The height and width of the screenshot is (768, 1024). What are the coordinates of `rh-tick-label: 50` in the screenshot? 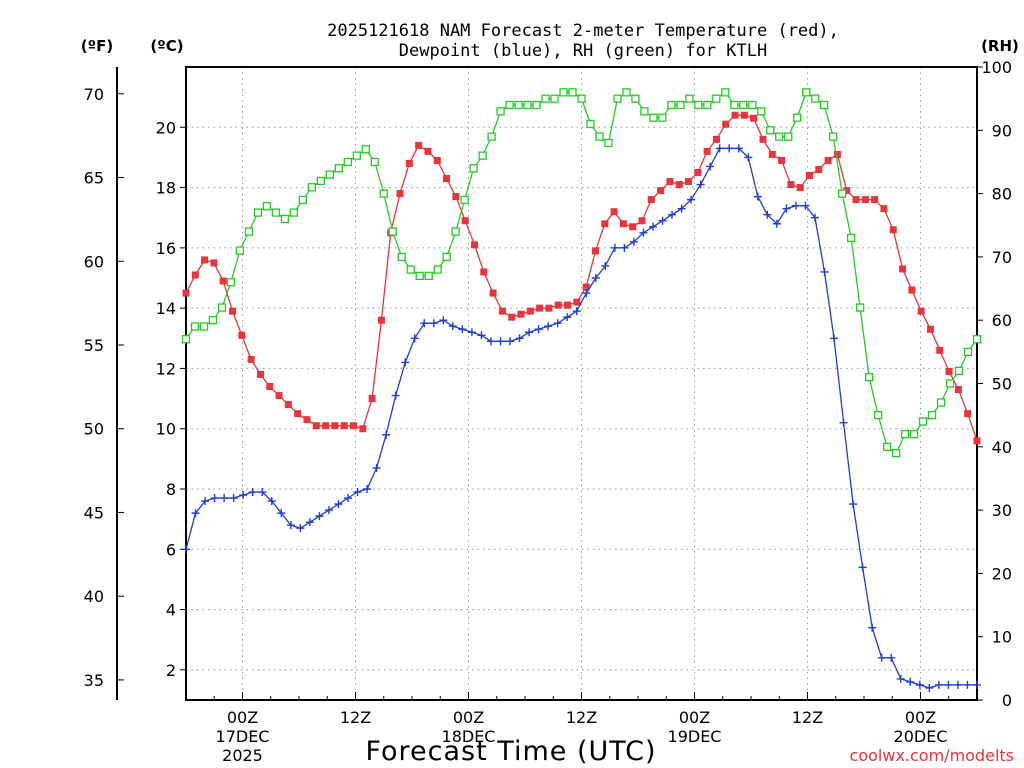 It's located at (1002, 384).